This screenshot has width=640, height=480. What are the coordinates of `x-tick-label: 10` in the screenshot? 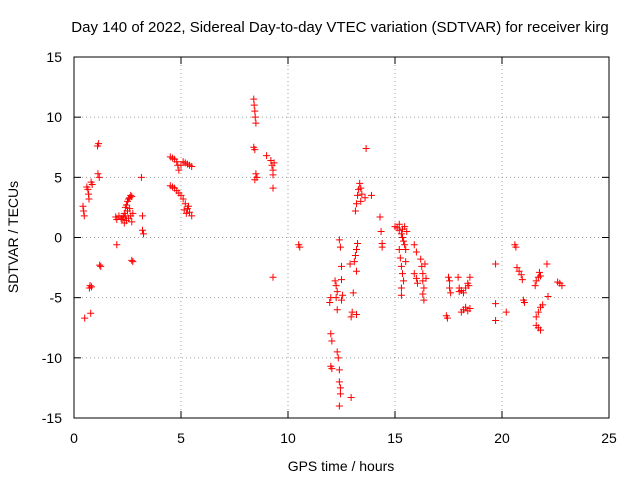 It's located at (288, 438).